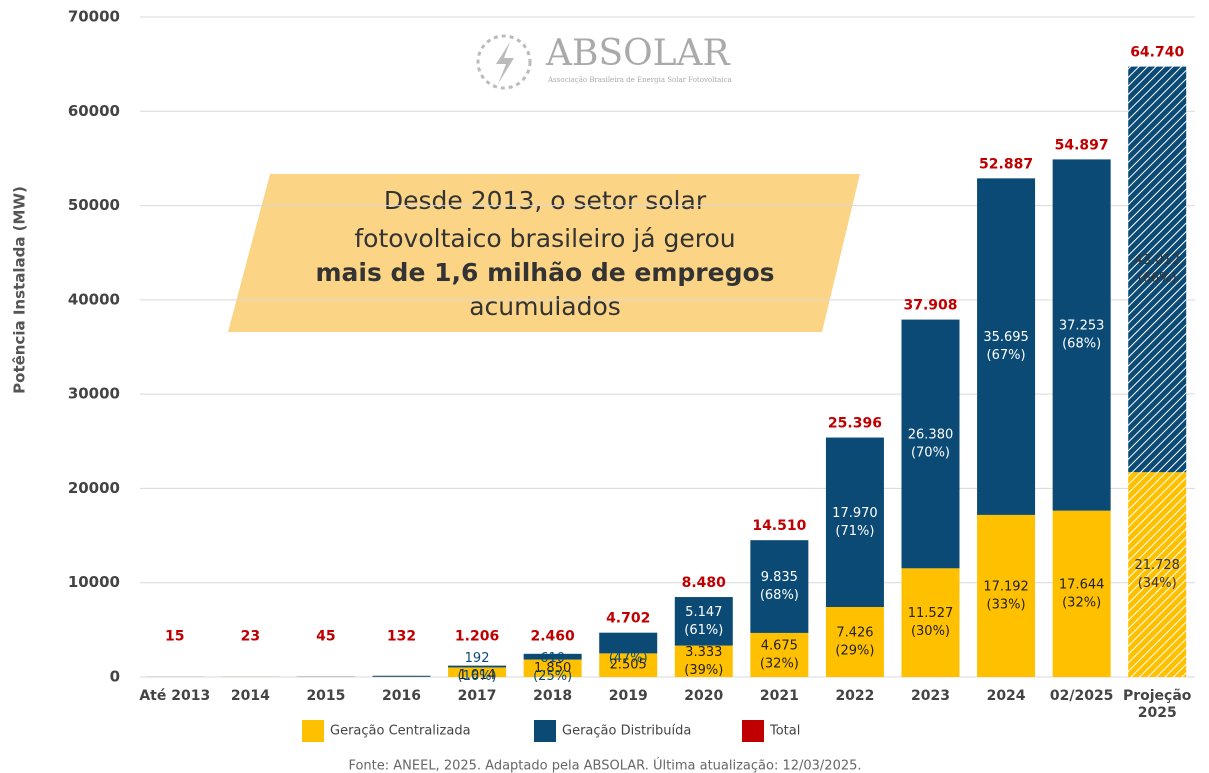 The image size is (1209, 773). I want to click on logo-icon, so click(504, 62).